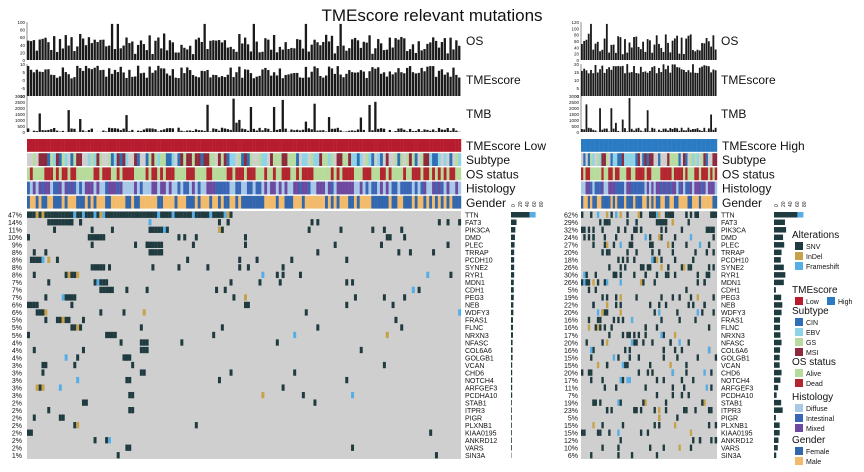  What do you see at coordinates (778, 252) in the screenshot?
I see `gene-frequency-bar` at bounding box center [778, 252].